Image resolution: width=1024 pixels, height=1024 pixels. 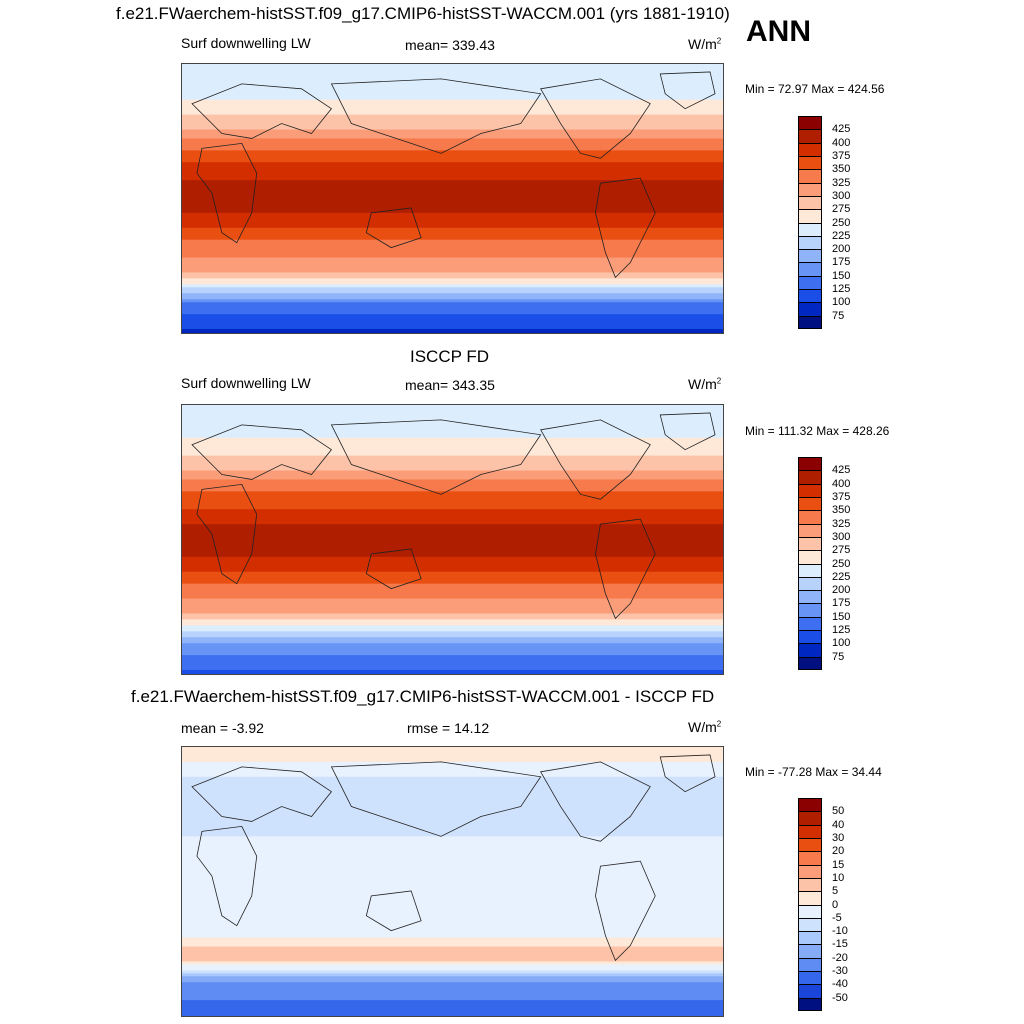 I want to click on colorbar-tick-label: 5, so click(x=835, y=891).